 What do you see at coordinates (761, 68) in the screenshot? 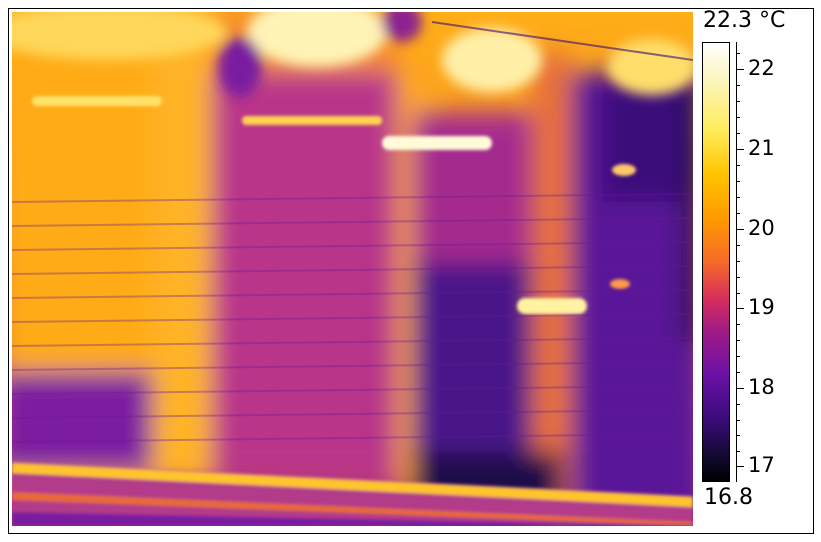
I see `scale-tick-label: 22` at bounding box center [761, 68].